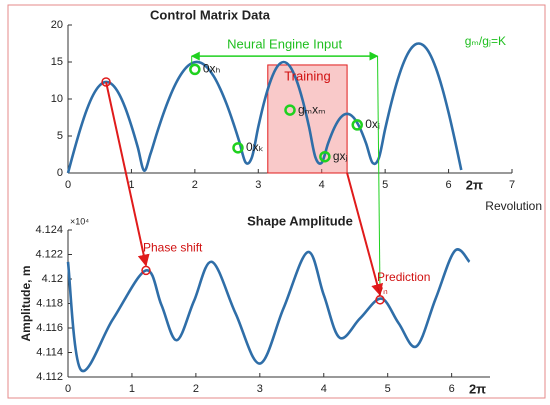 The height and width of the screenshot is (405, 550). Describe the element at coordinates (60, 136) in the screenshot. I see `y-tick-label: 5` at that location.